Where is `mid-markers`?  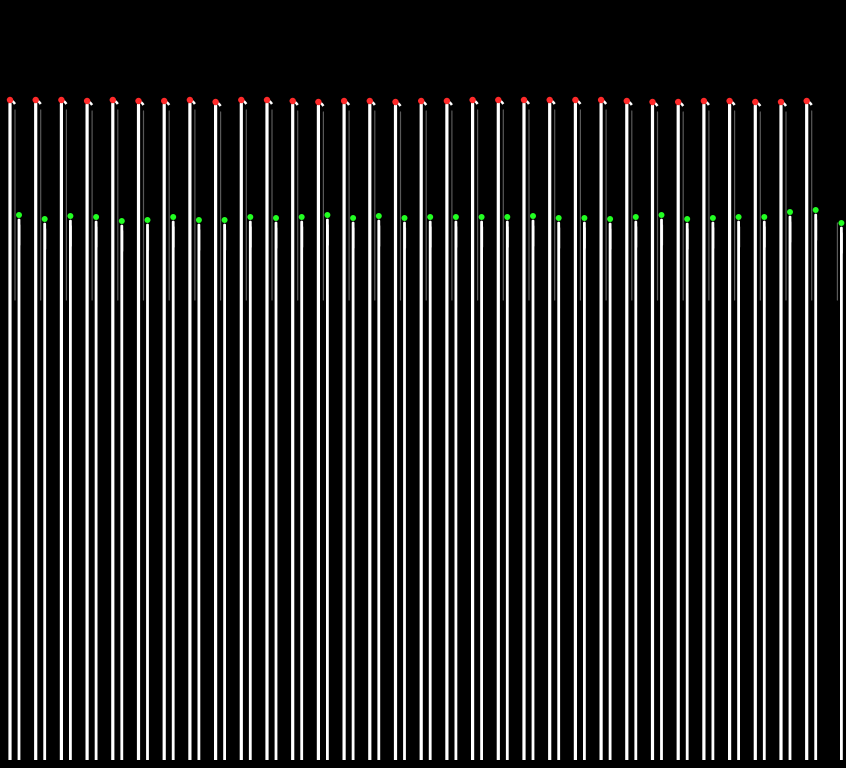 mid-markers is located at coordinates (430, 216).